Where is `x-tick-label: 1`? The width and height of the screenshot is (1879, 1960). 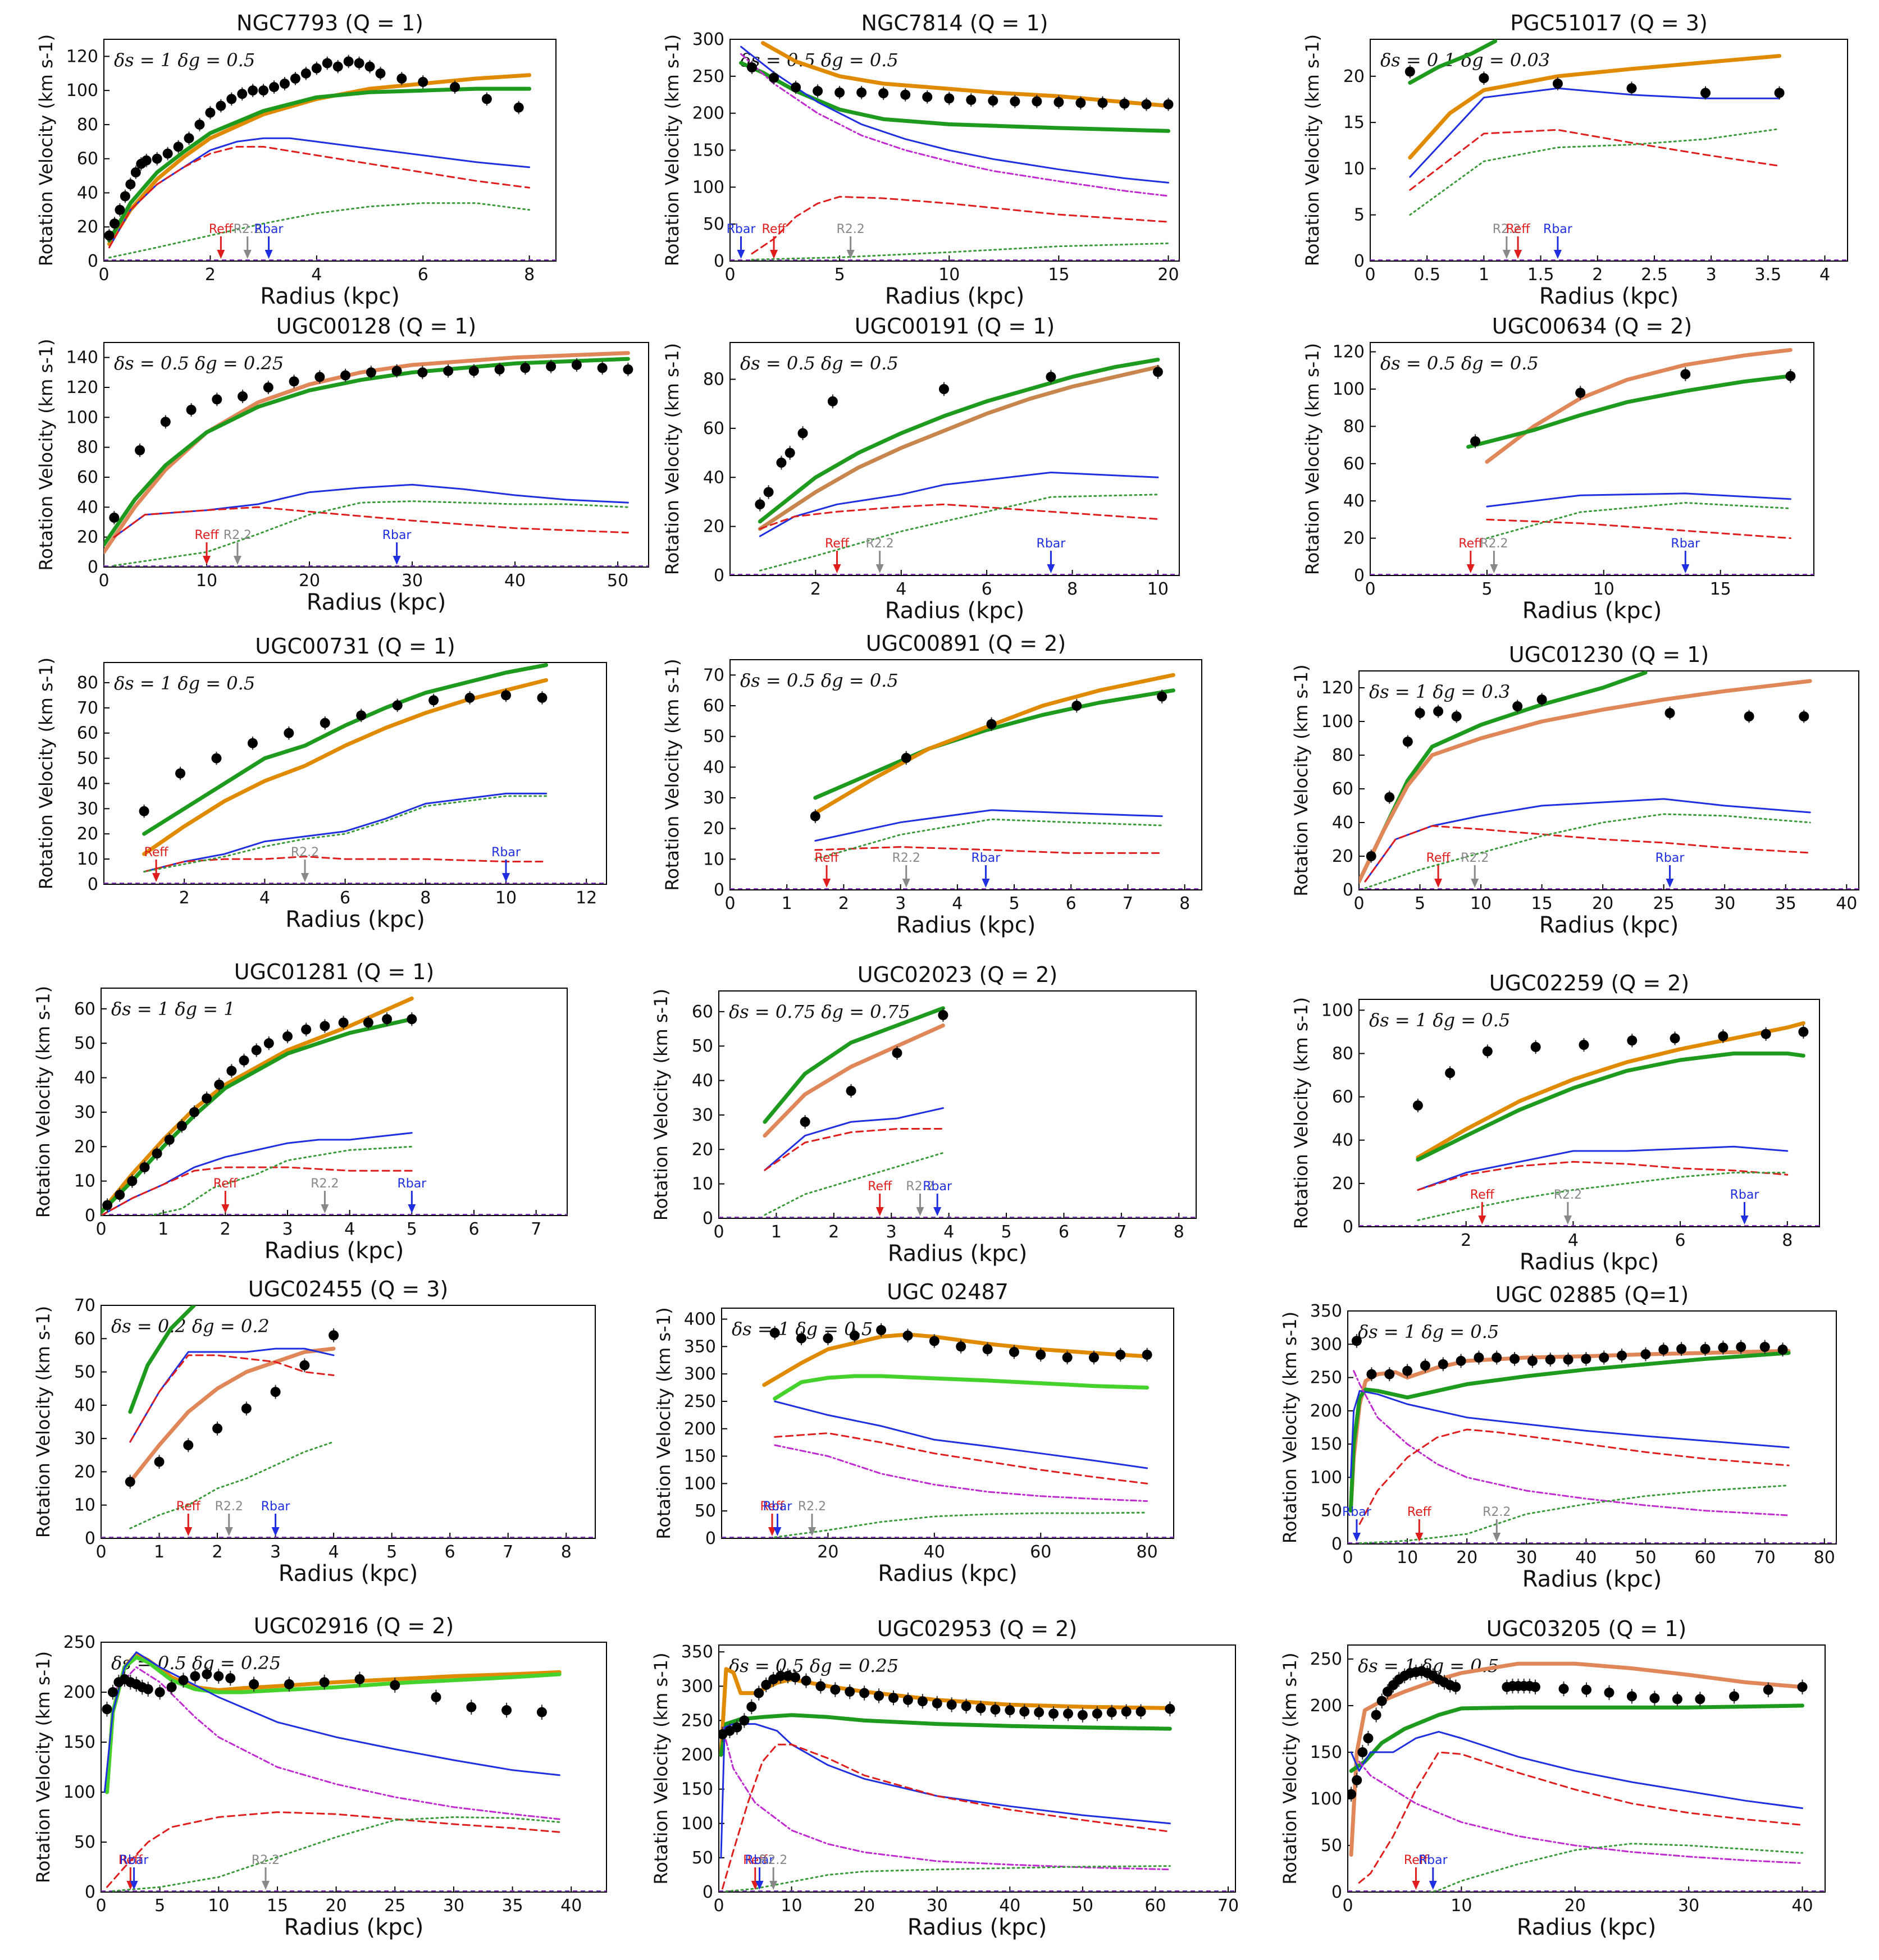 x-tick-label: 1 is located at coordinates (1484, 275).